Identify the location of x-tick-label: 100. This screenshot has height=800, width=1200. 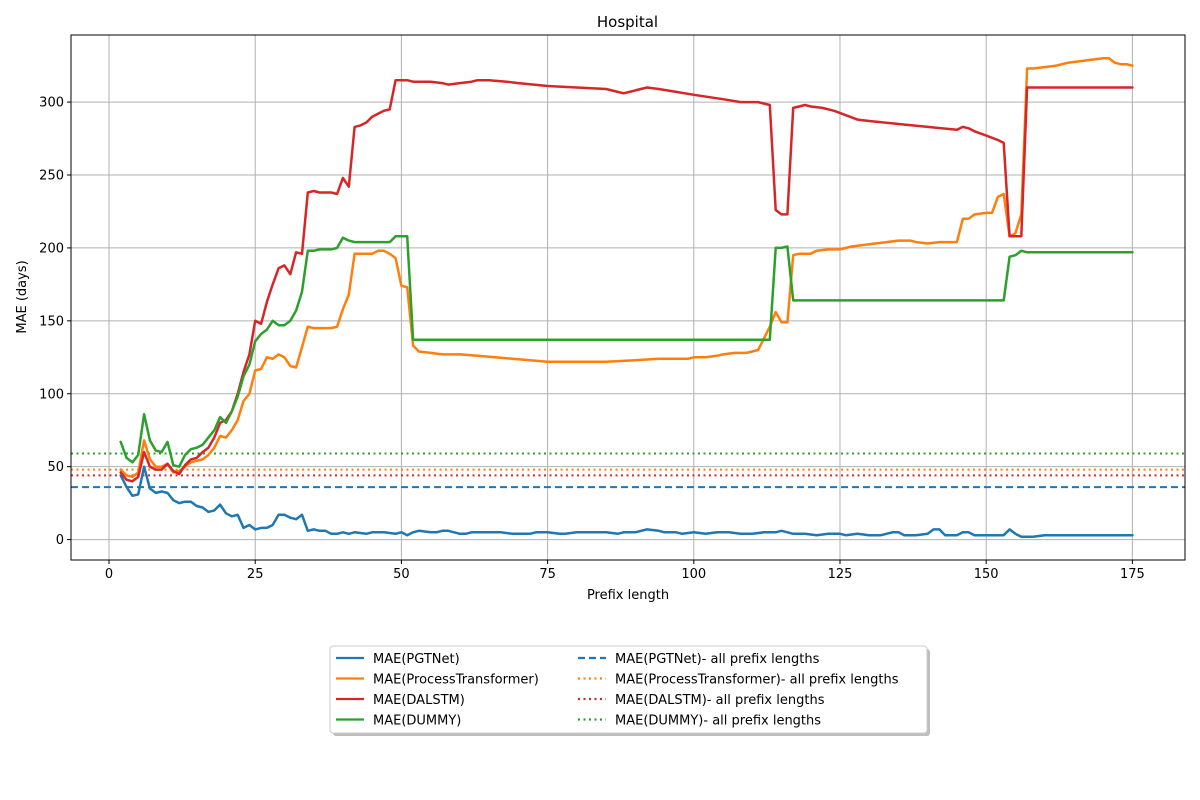
(693, 574).